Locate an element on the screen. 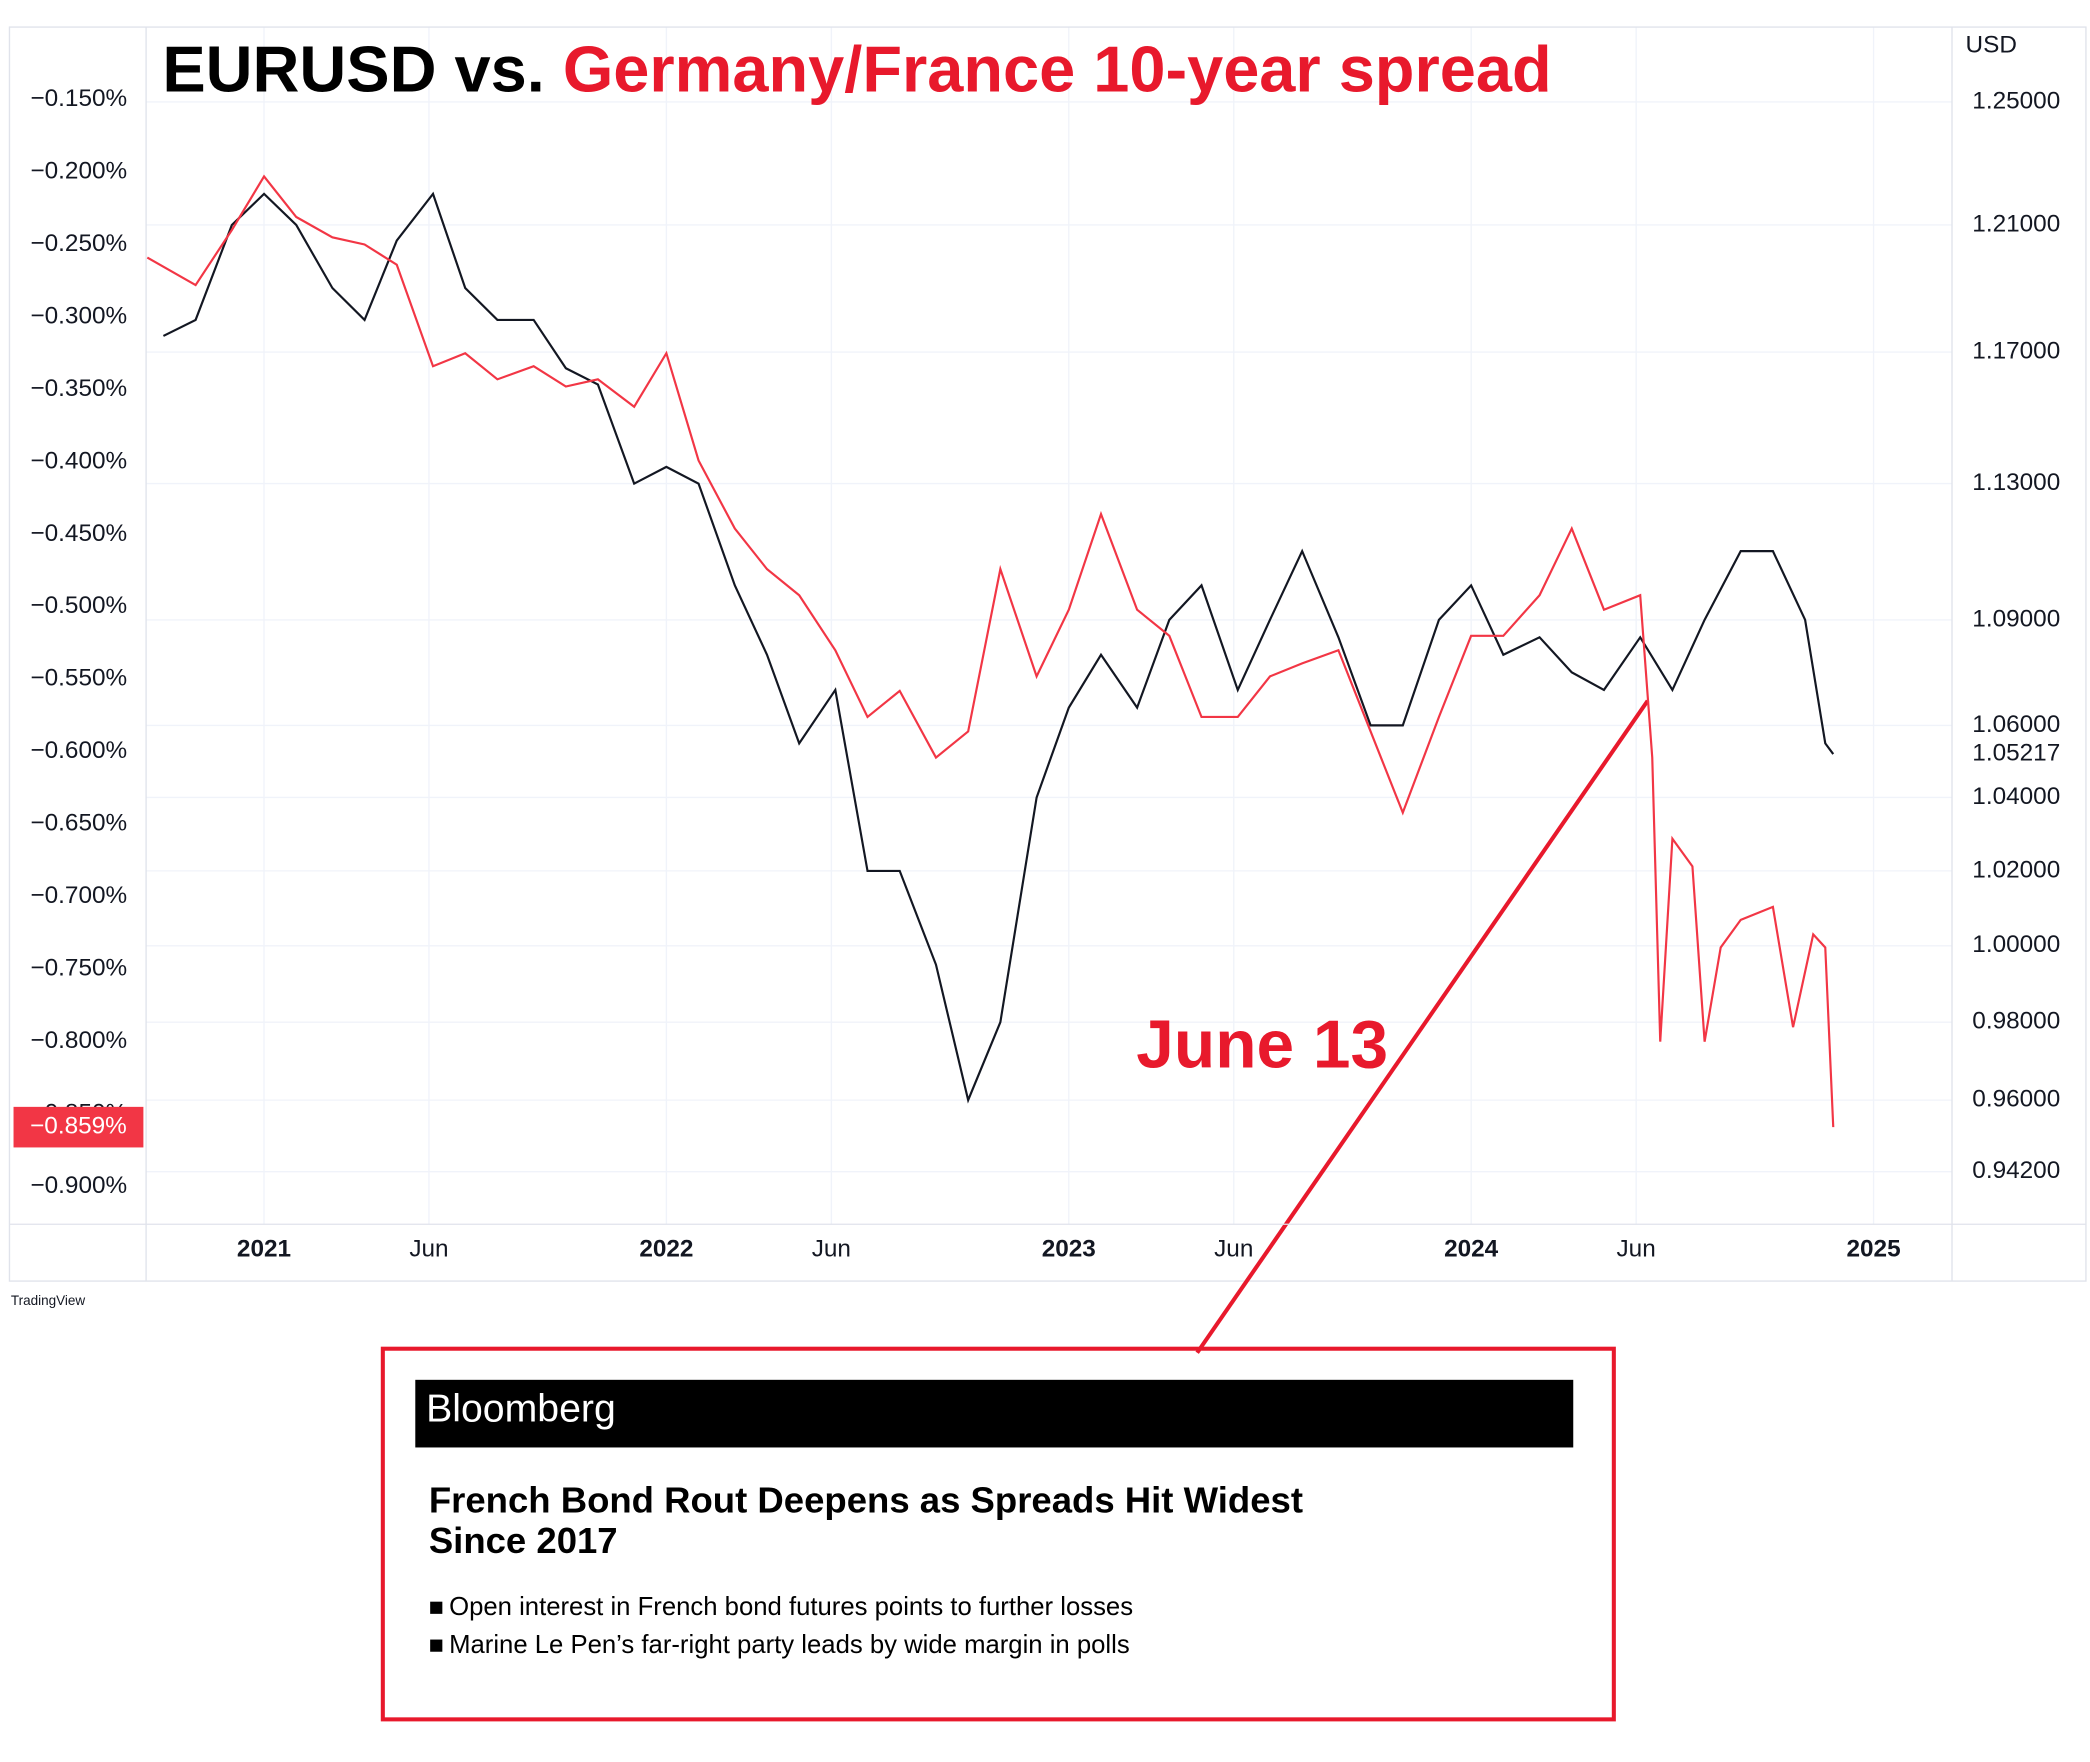 The image size is (2090, 1762). last-value-badge is located at coordinates (78, 1127).